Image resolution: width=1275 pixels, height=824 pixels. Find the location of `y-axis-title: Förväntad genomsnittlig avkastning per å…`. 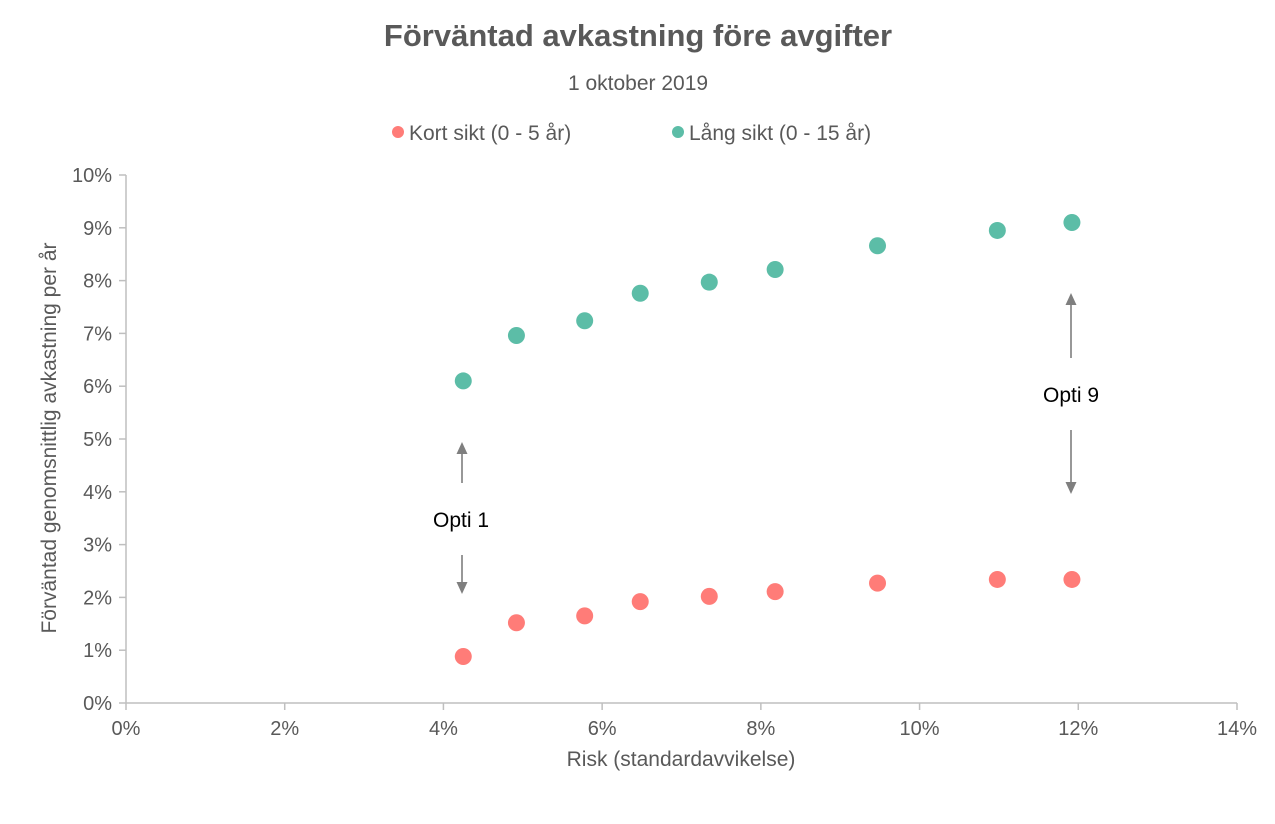

y-axis-title: Förväntad genomsnittlig avkastning per å… is located at coordinates (49, 437).